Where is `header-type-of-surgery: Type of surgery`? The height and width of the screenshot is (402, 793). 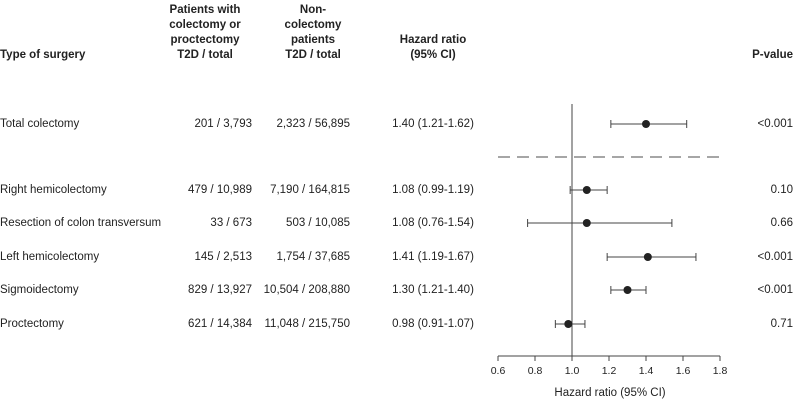 header-type-of-surgery: Type of surgery is located at coordinates (43, 55).